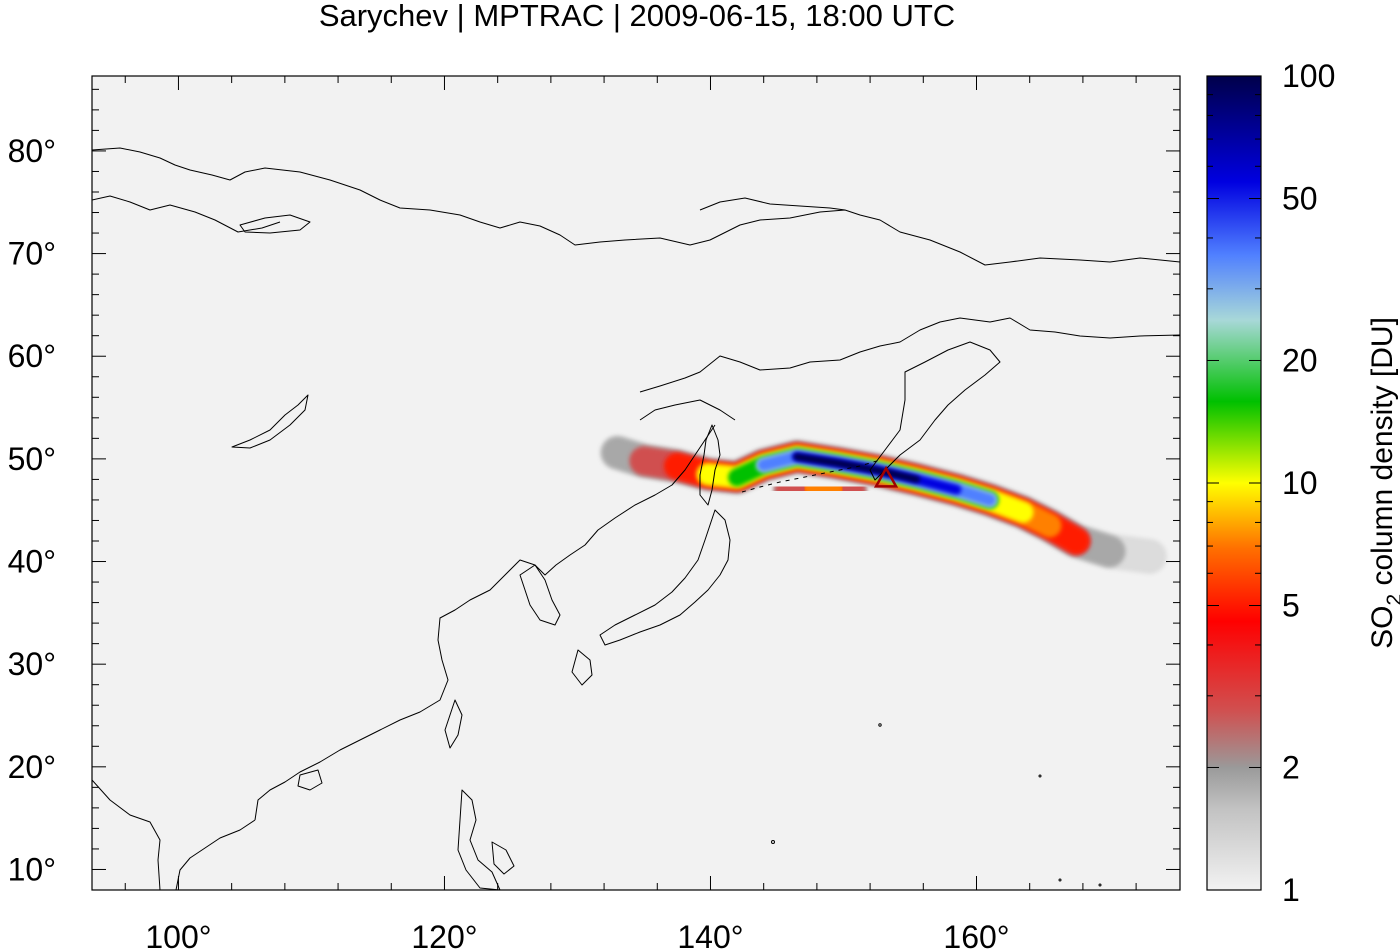 This screenshot has width=1400, height=950. I want to click on colorbar-tick-label: 100, so click(1308, 76).